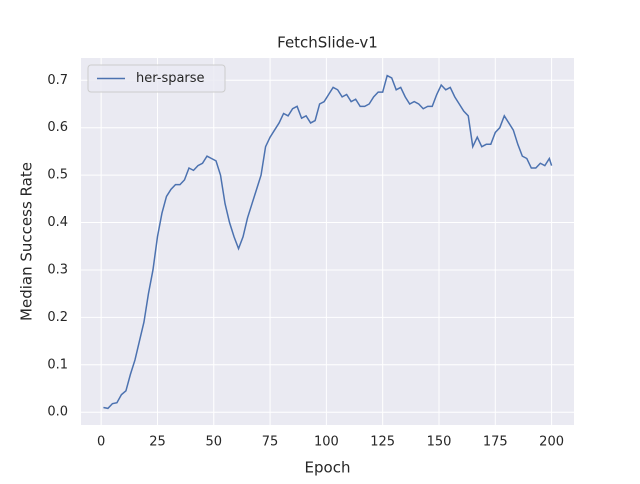 The width and height of the screenshot is (640, 484). Describe the element at coordinates (57, 222) in the screenshot. I see `y-tick-label: 0.4` at that location.